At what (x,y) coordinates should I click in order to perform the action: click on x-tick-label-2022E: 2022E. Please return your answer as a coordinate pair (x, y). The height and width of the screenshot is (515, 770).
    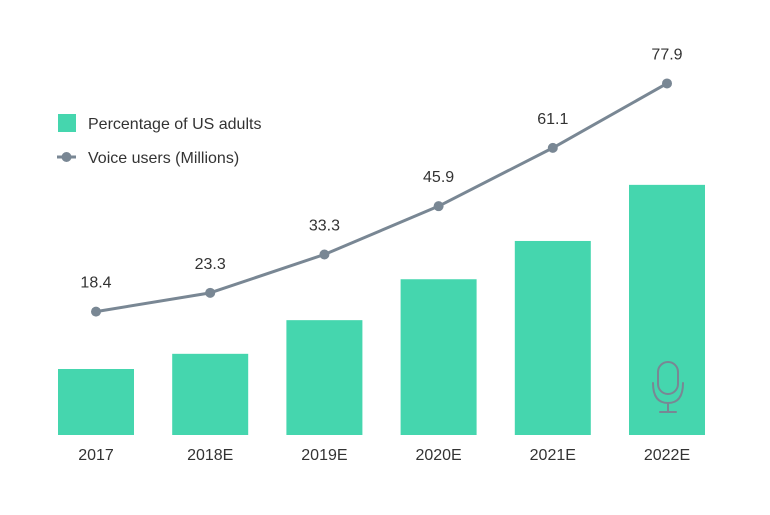
    Looking at the image, I should click on (667, 455).